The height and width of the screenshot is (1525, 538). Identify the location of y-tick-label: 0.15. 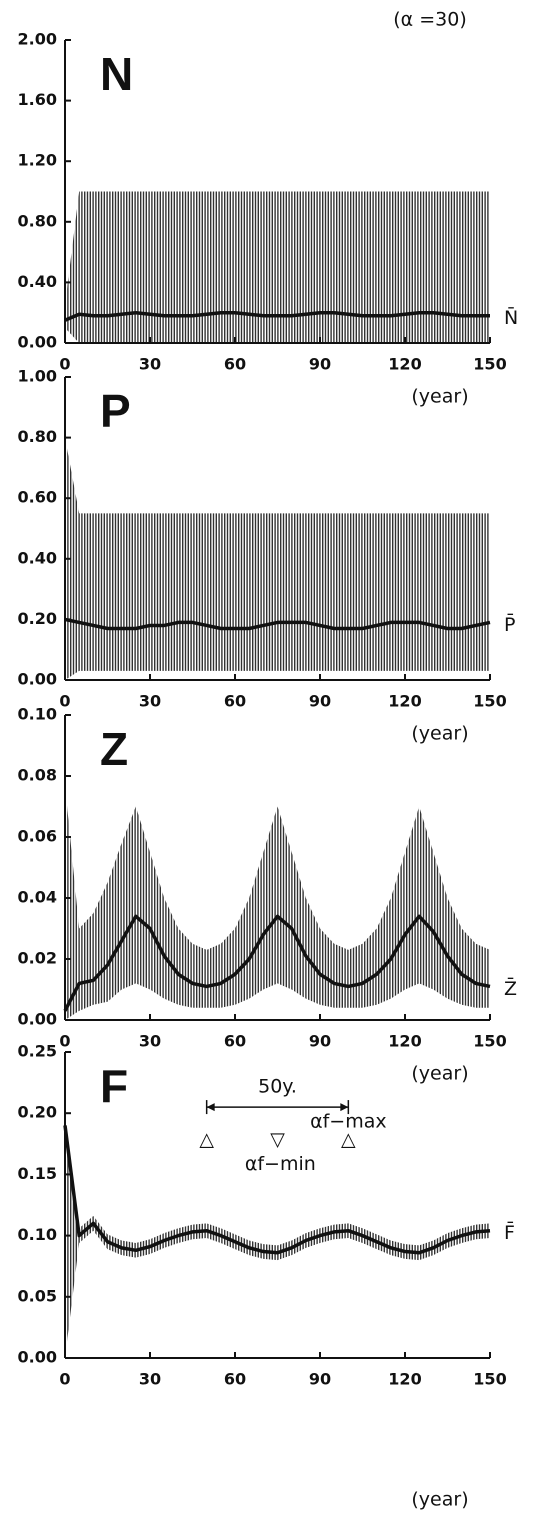
(37, 1173).